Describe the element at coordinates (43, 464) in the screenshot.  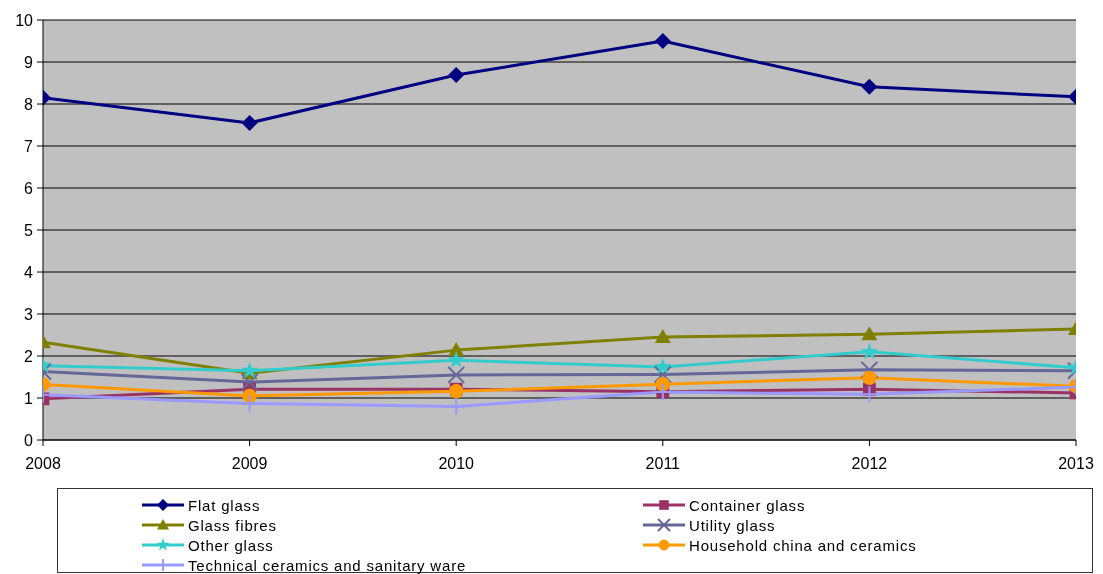
I see `x-tick-label: 2008` at that location.